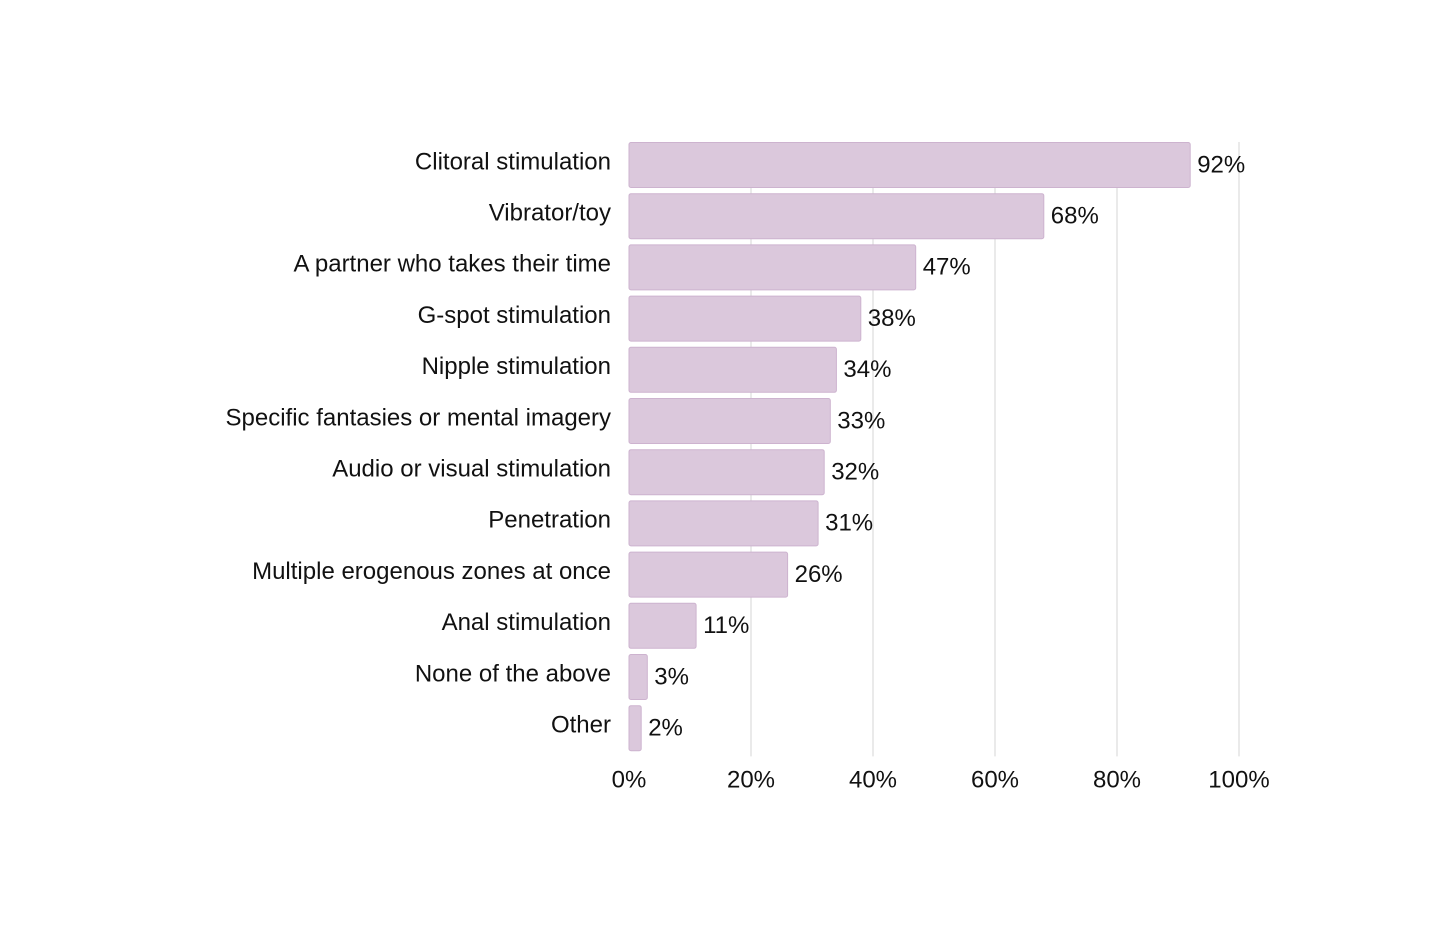 The width and height of the screenshot is (1456, 930). What do you see at coordinates (867, 369) in the screenshot?
I see `value-label: 34%` at bounding box center [867, 369].